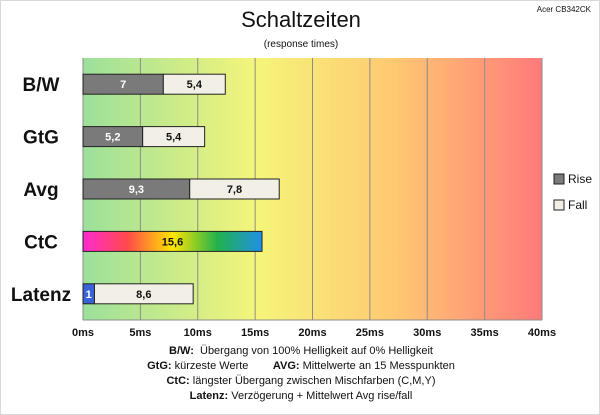 This screenshot has width=600, height=415. I want to click on category-labels: B/W GtG Avg CtC Latenz, so click(41, 190).